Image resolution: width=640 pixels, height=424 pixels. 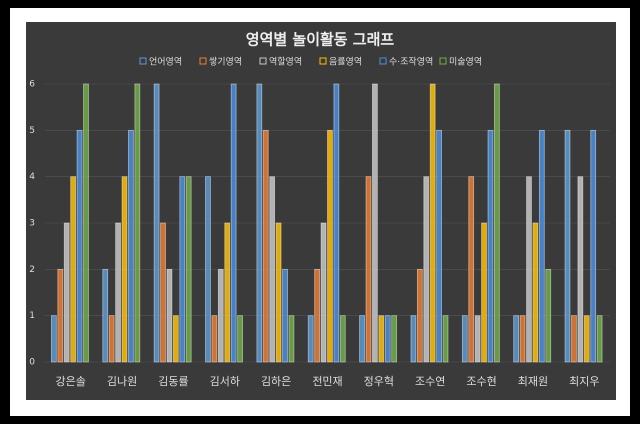 What do you see at coordinates (32, 270) in the screenshot?
I see `y-tick-label: 2` at bounding box center [32, 270].